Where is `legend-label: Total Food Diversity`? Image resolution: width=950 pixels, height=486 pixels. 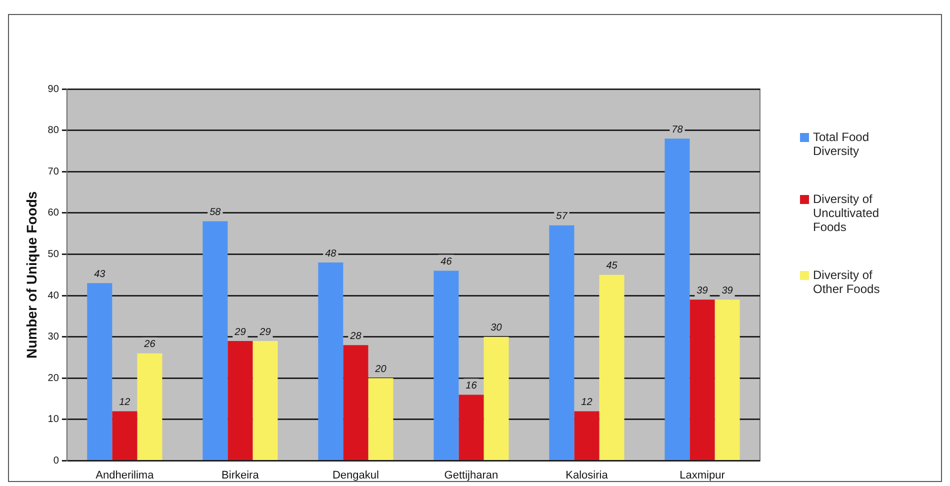 legend-label: Total Food Diversity is located at coordinates (841, 144).